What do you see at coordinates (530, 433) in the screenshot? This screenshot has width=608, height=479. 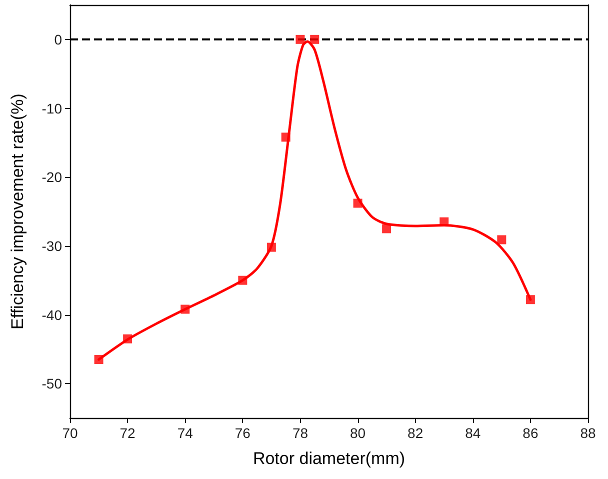 I see `x-tick-label: 86` at bounding box center [530, 433].